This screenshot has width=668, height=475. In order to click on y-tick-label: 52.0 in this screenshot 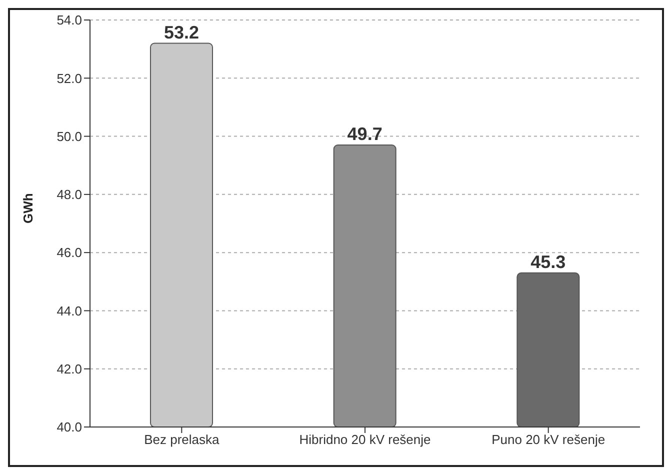, I will do `click(69, 78)`.